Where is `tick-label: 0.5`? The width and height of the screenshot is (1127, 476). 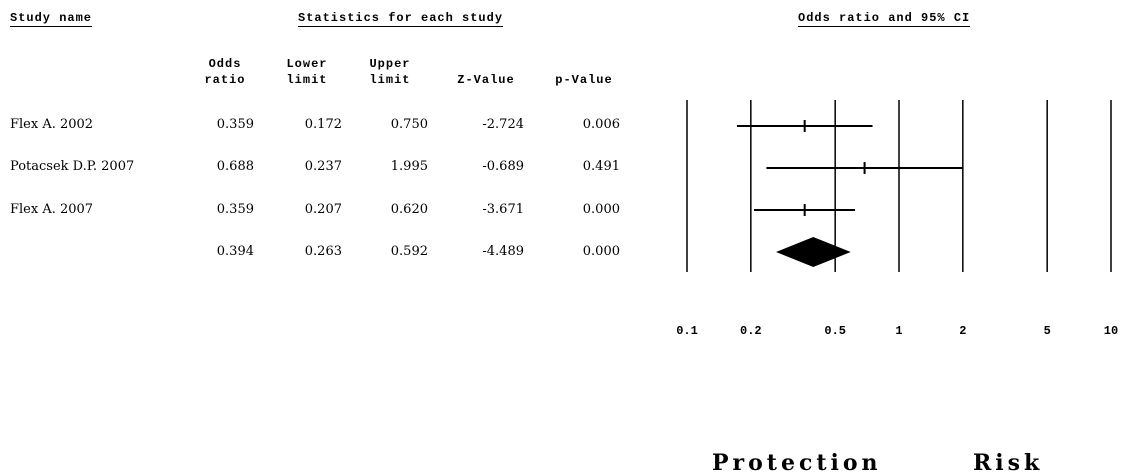 tick-label: 0.5 is located at coordinates (835, 331).